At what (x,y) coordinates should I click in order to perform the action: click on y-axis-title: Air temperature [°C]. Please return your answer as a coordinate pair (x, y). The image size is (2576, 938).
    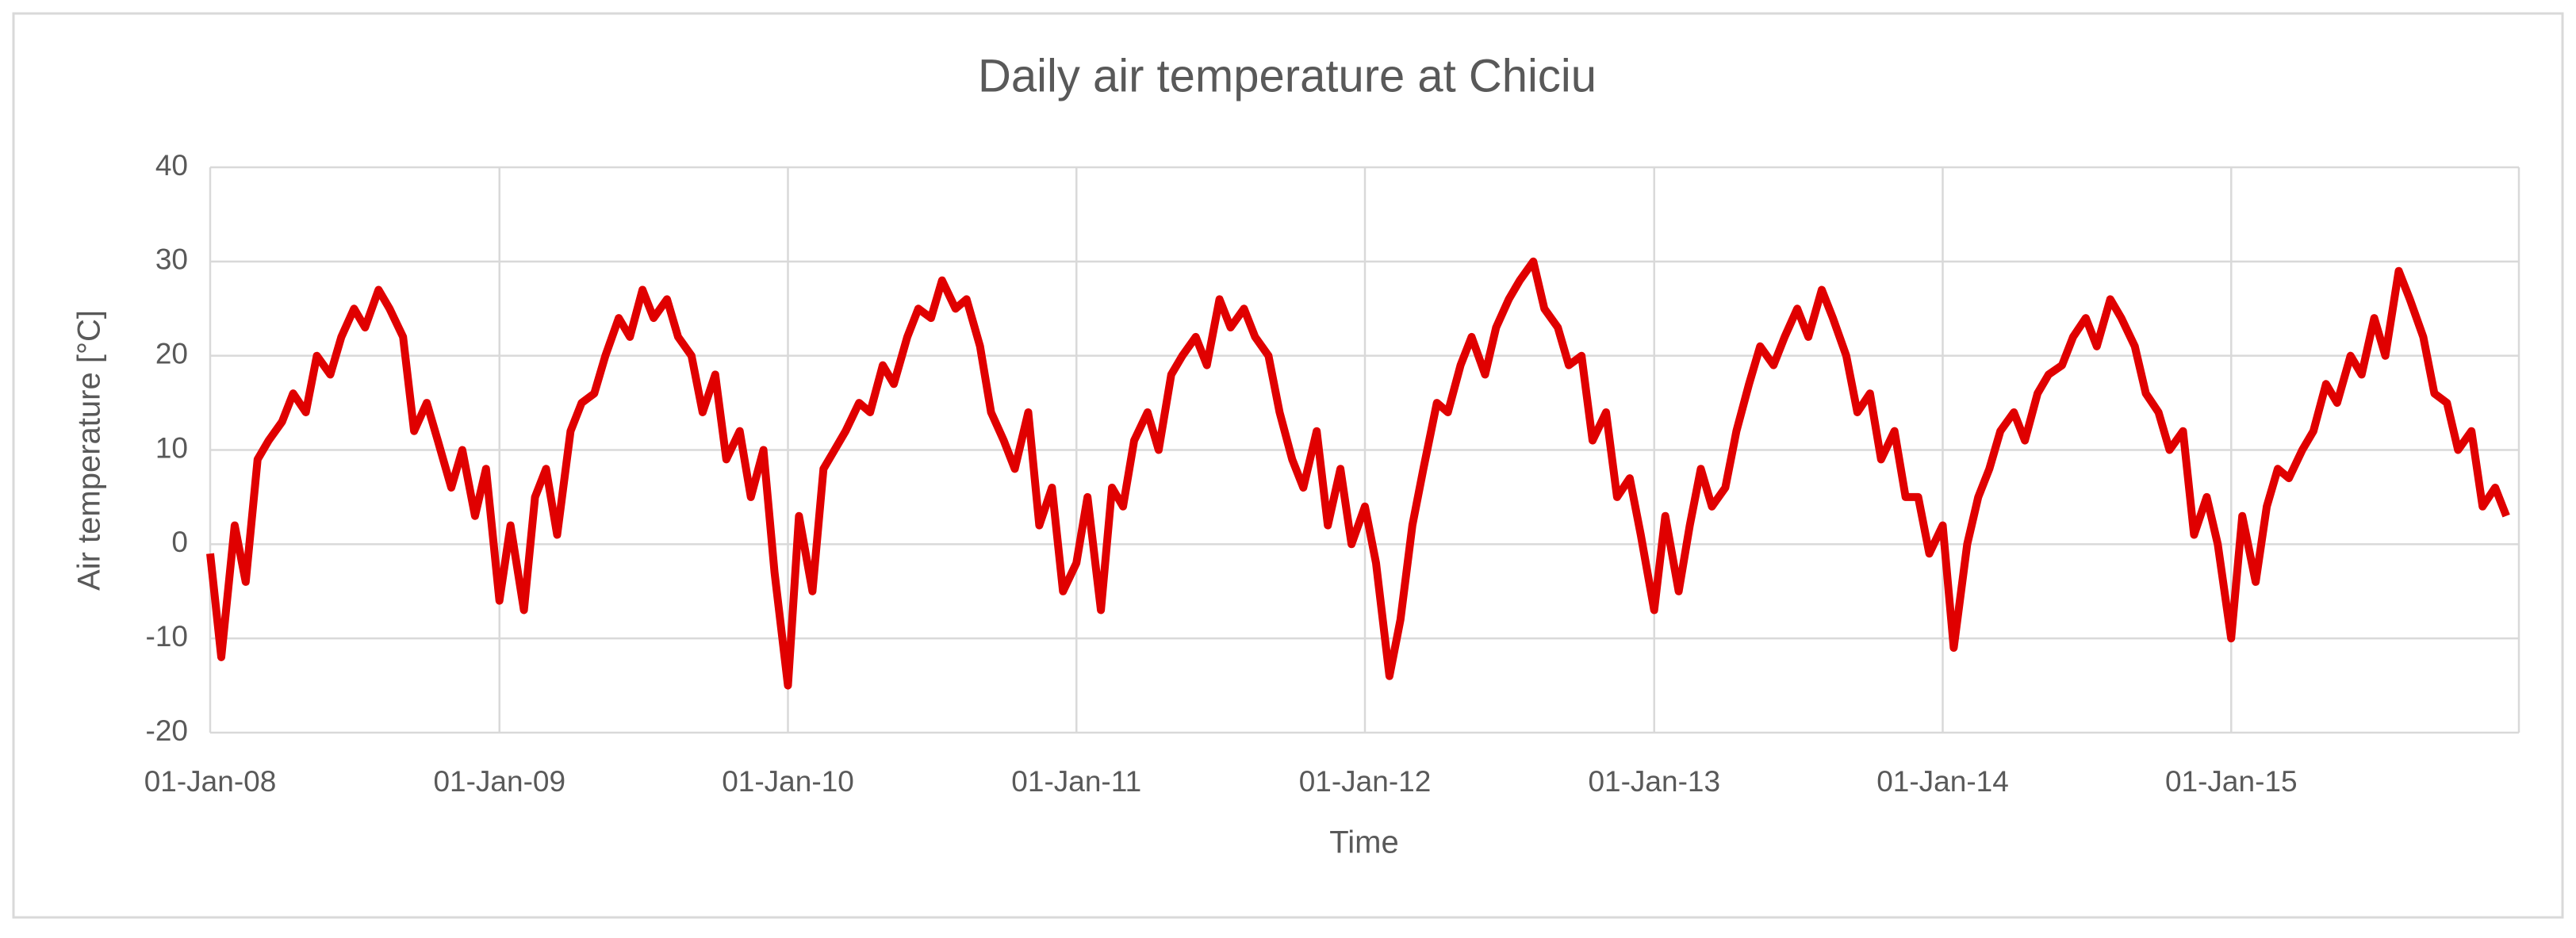
    Looking at the image, I should click on (90, 450).